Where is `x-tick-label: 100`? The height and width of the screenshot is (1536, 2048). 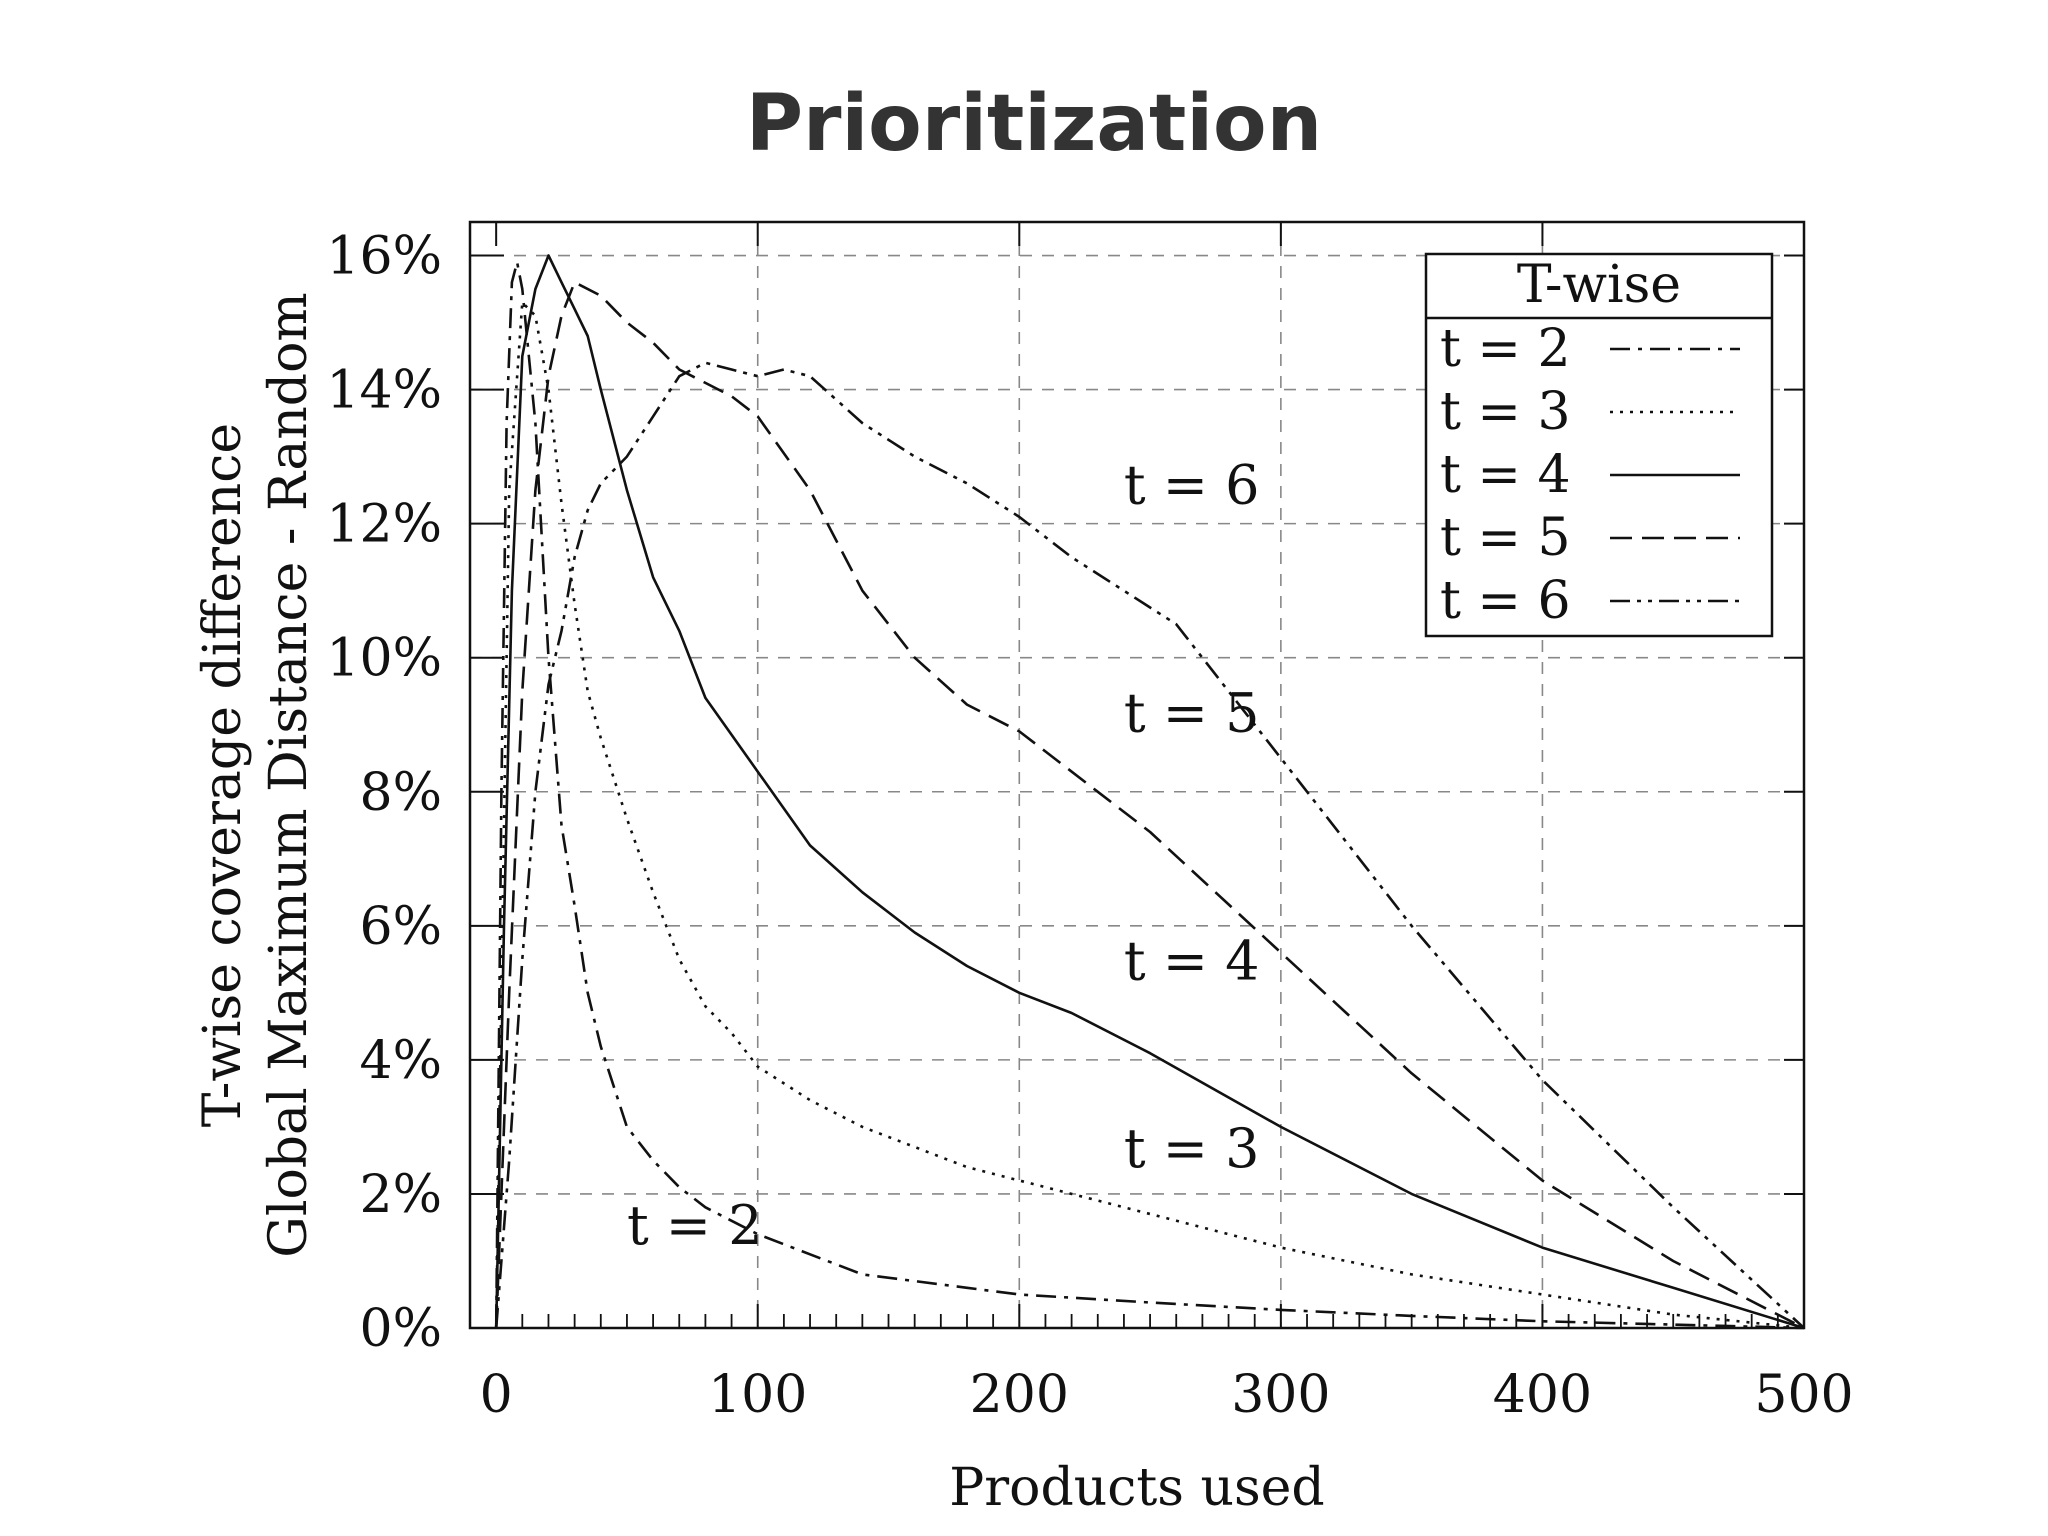 x-tick-label: 100 is located at coordinates (757, 1395).